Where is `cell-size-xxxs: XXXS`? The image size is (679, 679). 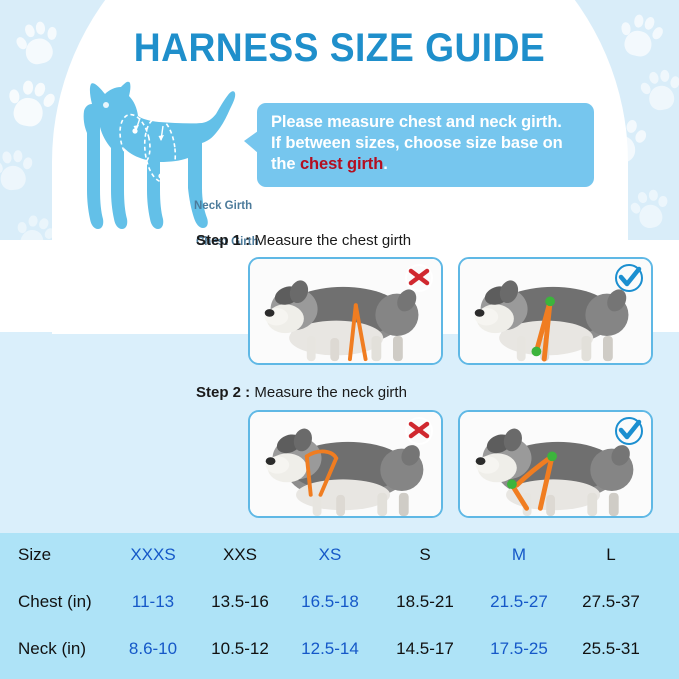 cell-size-xxxs: XXXS is located at coordinates (153, 554).